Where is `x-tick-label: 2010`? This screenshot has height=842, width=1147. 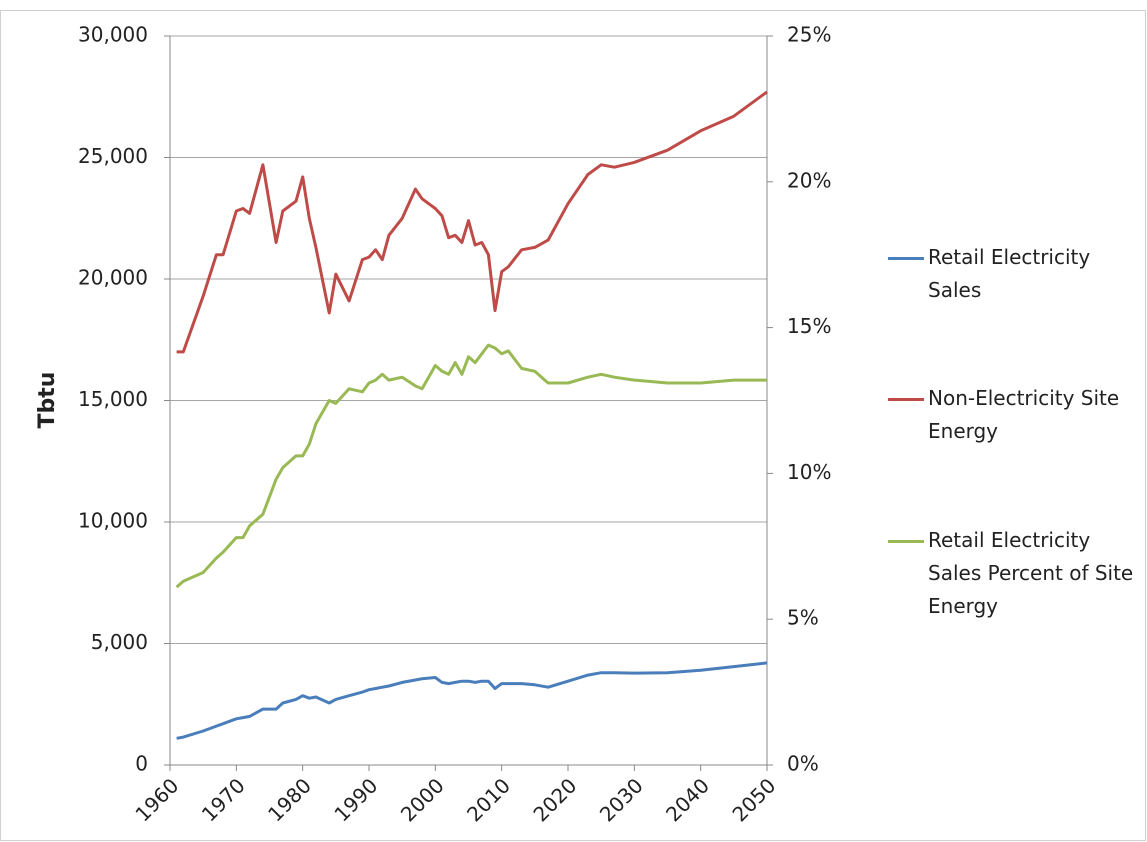
x-tick-label: 2010 is located at coordinates (488, 799).